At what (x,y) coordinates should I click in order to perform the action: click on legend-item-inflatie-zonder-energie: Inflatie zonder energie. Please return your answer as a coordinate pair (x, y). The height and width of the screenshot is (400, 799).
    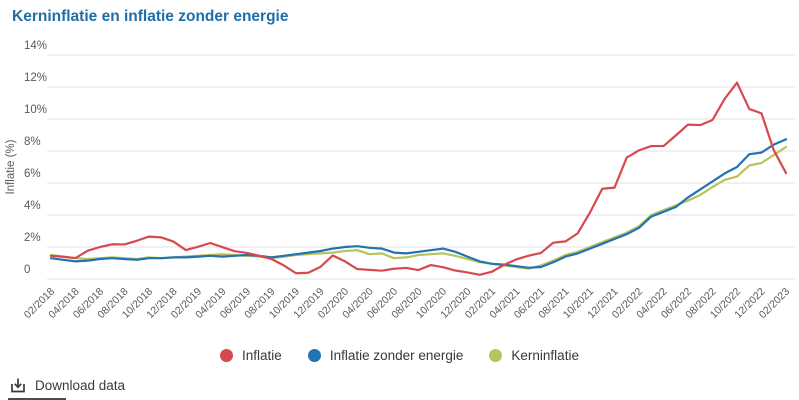
    Looking at the image, I should click on (385, 355).